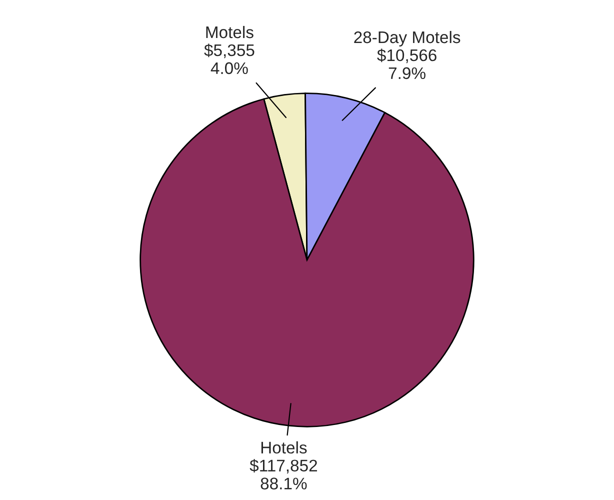 This screenshot has width=614, height=500. I want to click on data-label: $10,566 7.9%, so click(406, 64).